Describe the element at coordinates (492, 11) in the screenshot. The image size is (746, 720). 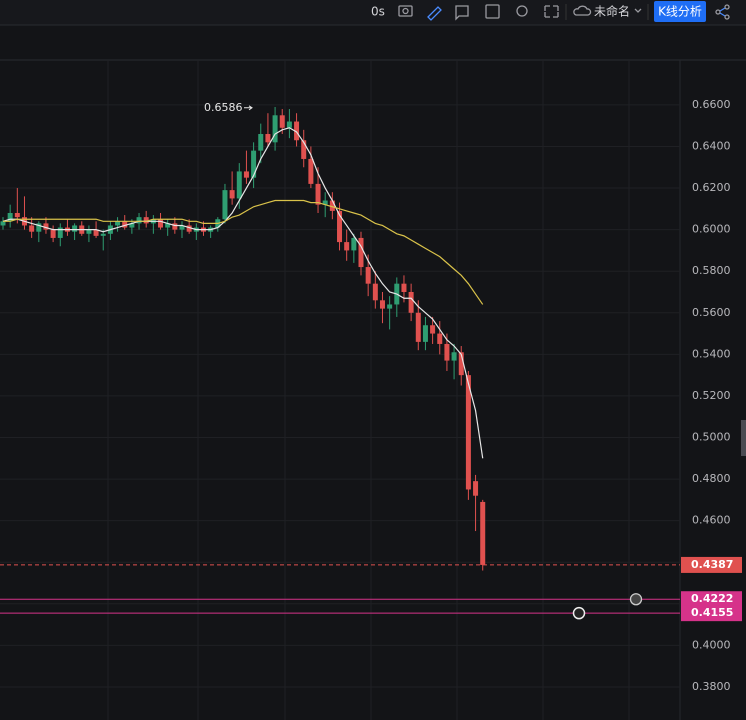
I see `snapshot-icon` at that location.